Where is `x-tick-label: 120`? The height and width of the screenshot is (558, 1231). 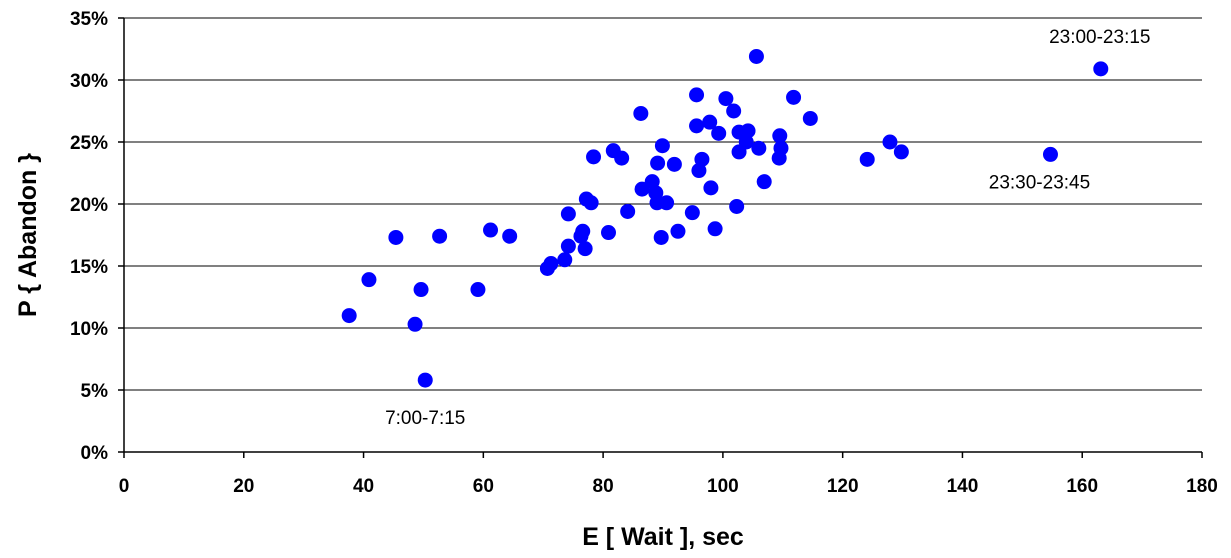 x-tick-label: 120 is located at coordinates (843, 486).